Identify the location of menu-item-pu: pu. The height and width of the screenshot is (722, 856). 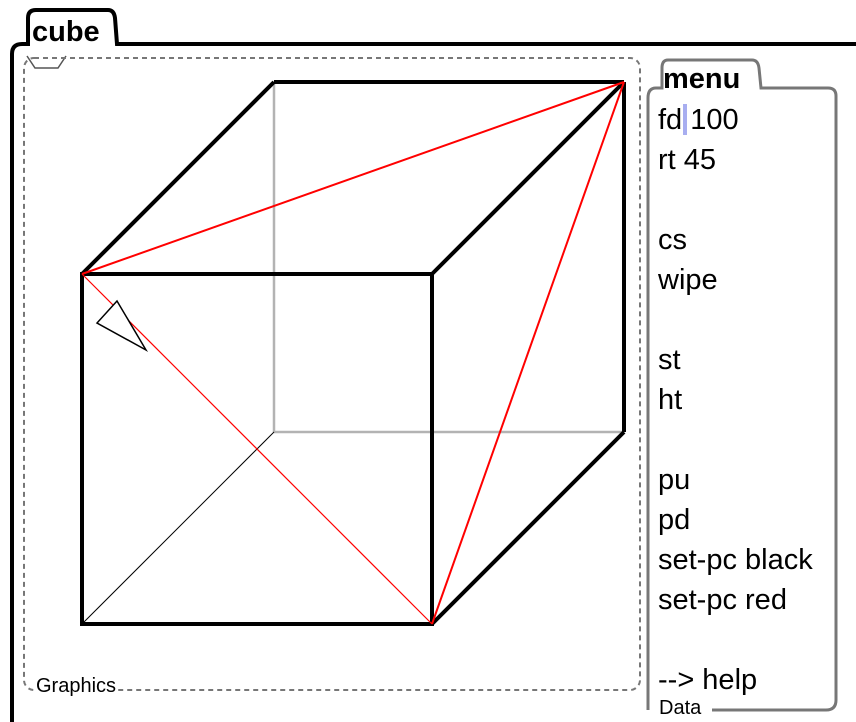
(674, 480).